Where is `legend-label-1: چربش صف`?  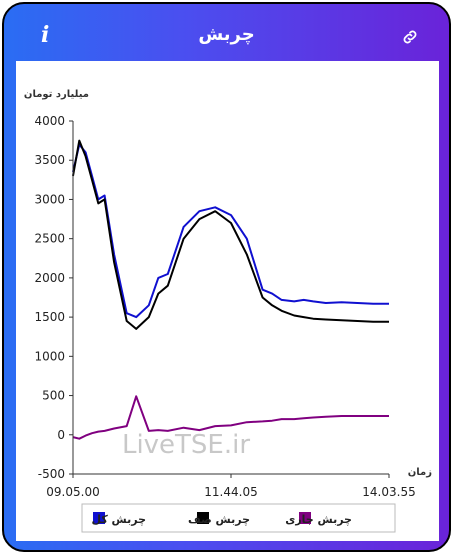
legend-label-1: چربش صف is located at coordinates (219, 519).